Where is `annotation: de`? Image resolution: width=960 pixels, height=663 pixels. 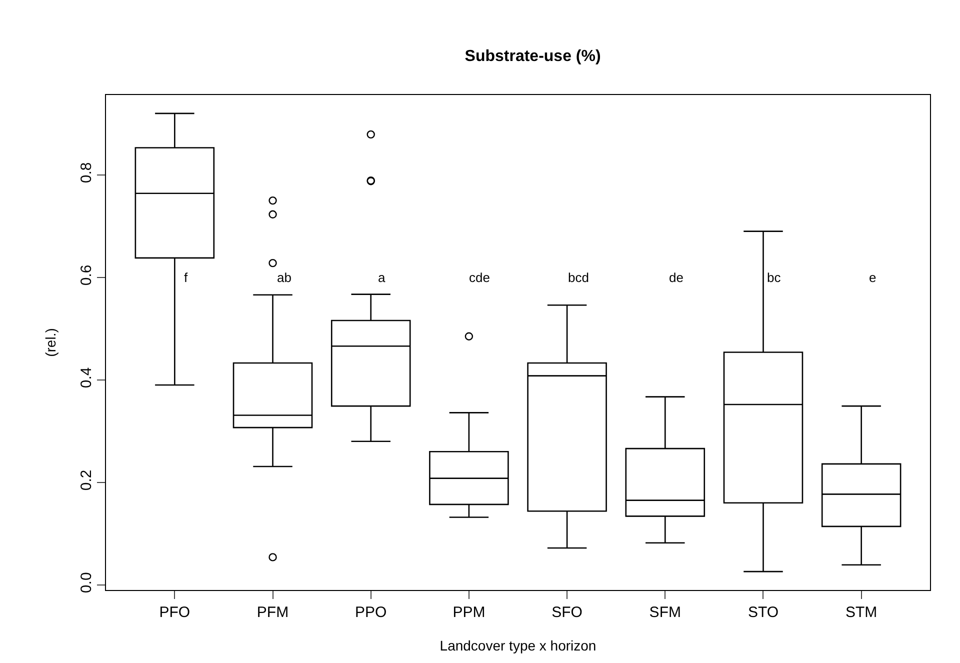 annotation: de is located at coordinates (676, 277).